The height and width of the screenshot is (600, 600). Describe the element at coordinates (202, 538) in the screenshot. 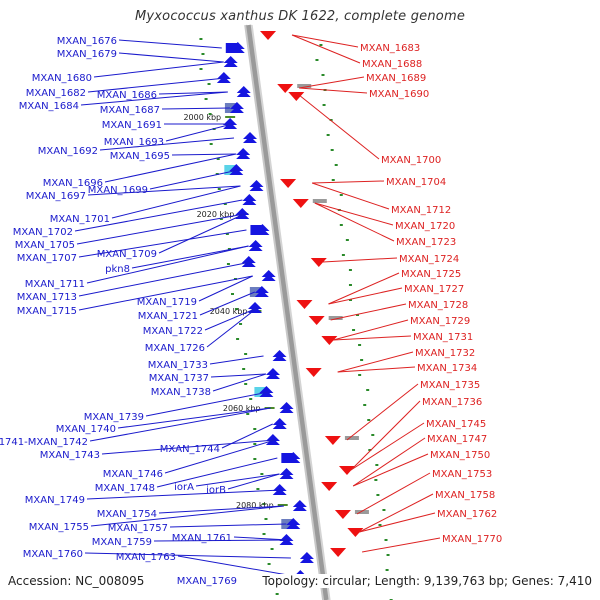

I see `gene-label: MXAN_1761` at that location.